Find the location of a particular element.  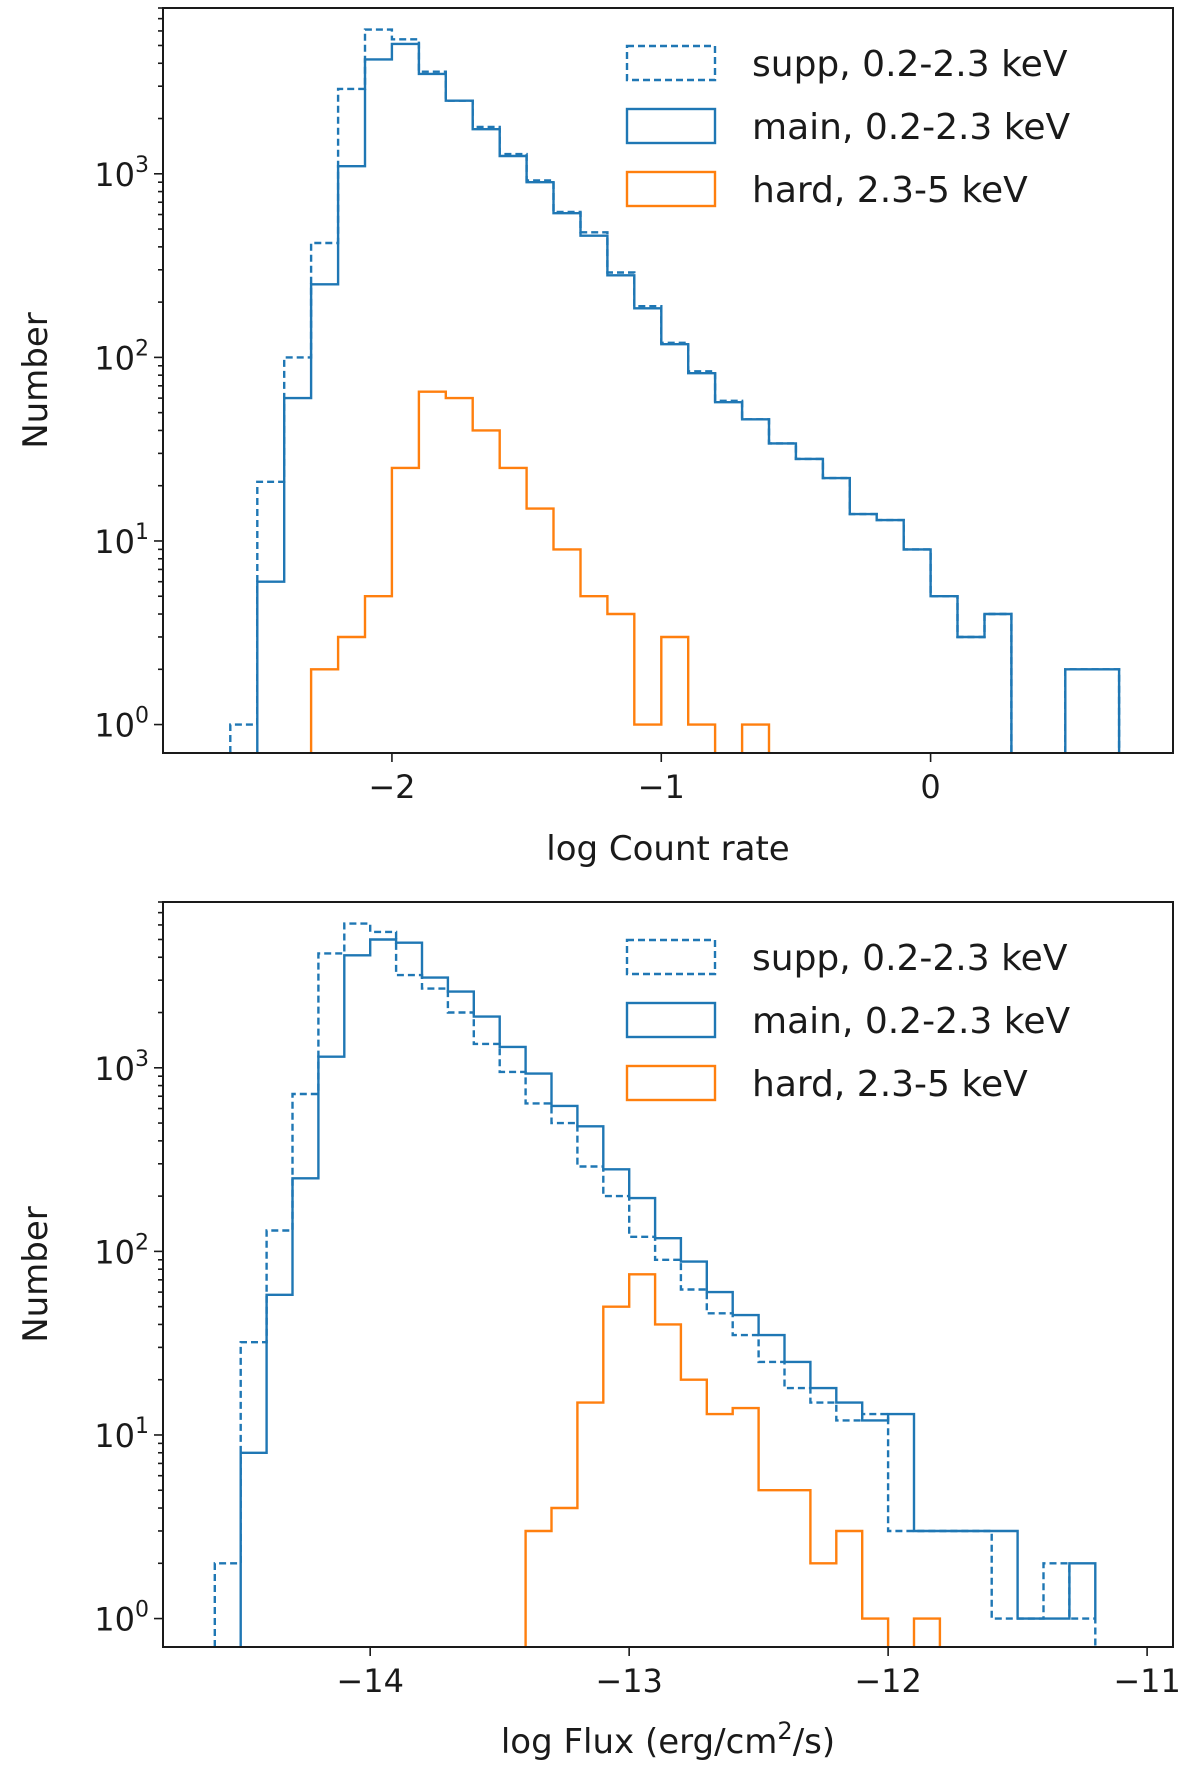

x-axis-label: log Count rate is located at coordinates (667, 849).